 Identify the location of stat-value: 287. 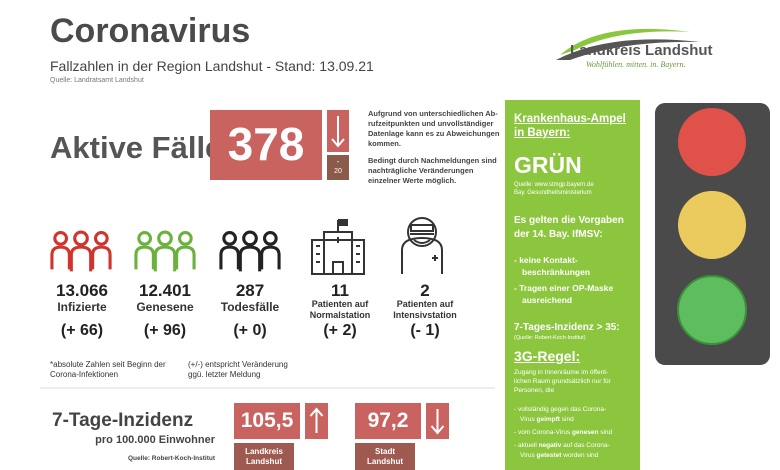
(250, 290).